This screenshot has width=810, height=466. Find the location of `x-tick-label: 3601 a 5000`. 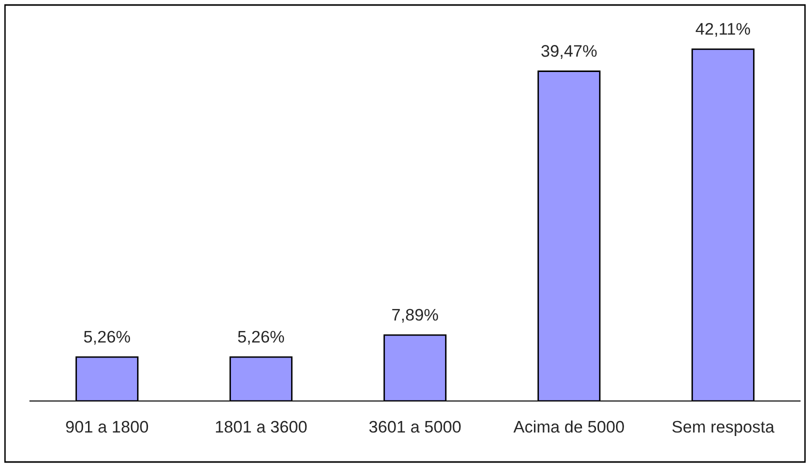

x-tick-label: 3601 a 5000 is located at coordinates (415, 426).